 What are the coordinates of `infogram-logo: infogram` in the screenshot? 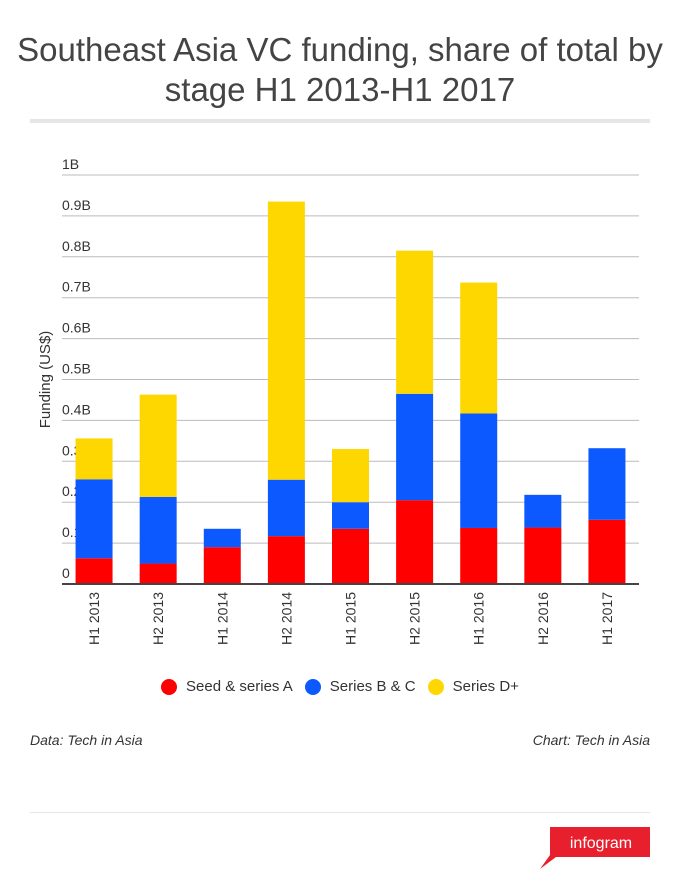 It's located at (595, 848).